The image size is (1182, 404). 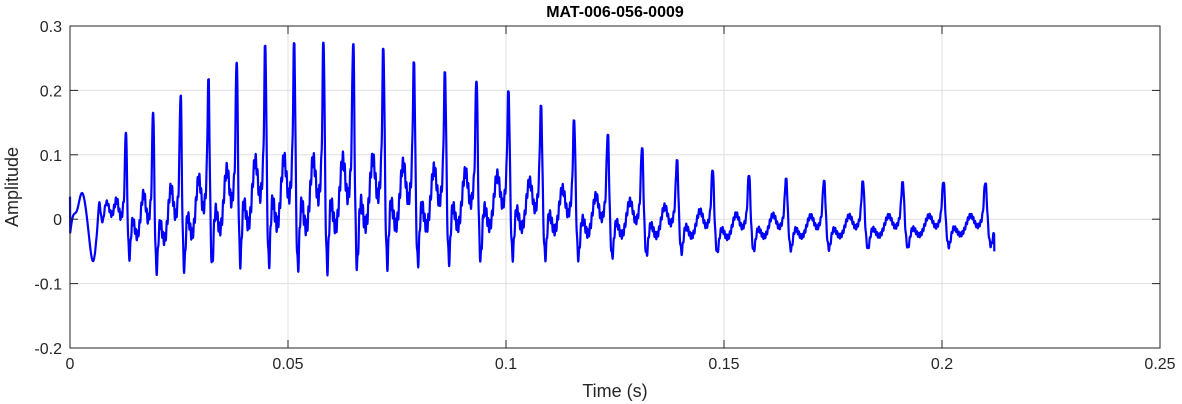 I want to click on y-tick-label: 0.1, so click(x=51, y=156).